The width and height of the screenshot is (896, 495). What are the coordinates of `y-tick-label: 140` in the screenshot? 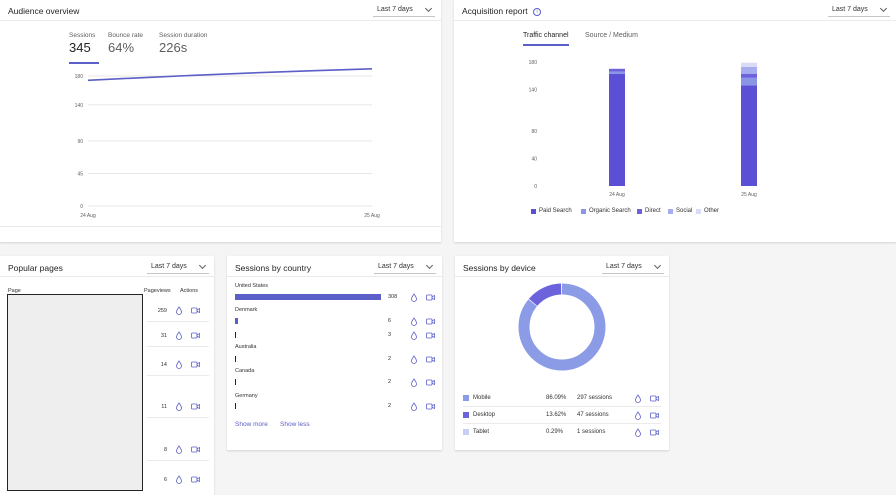 It's located at (79, 106).